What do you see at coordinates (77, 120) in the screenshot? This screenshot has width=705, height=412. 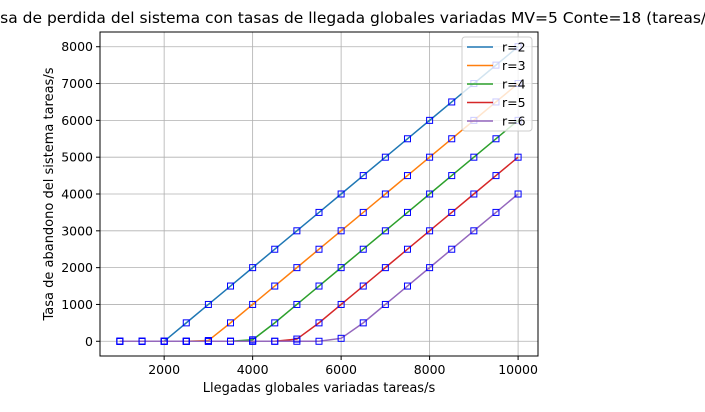 I see `y-tick-label: 6000` at bounding box center [77, 120].